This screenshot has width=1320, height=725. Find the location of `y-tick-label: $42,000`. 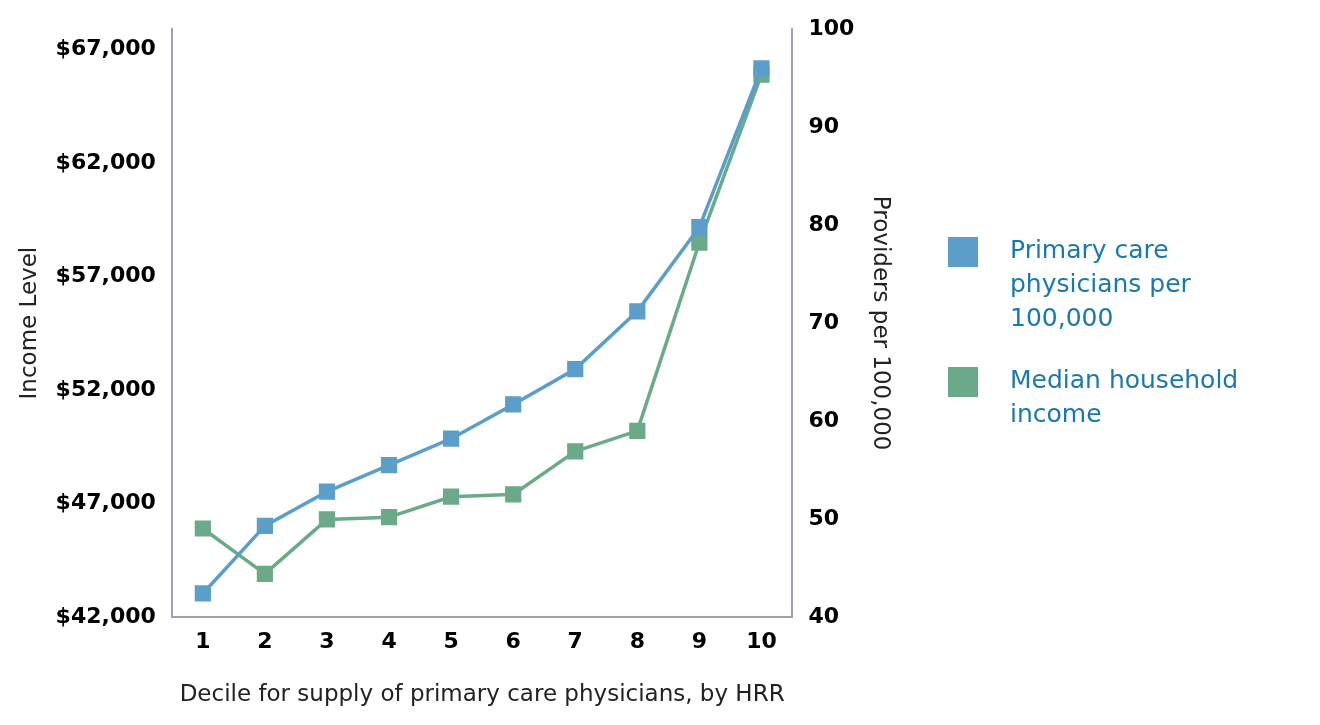

y-tick-label: $42,000 is located at coordinates (105, 615).